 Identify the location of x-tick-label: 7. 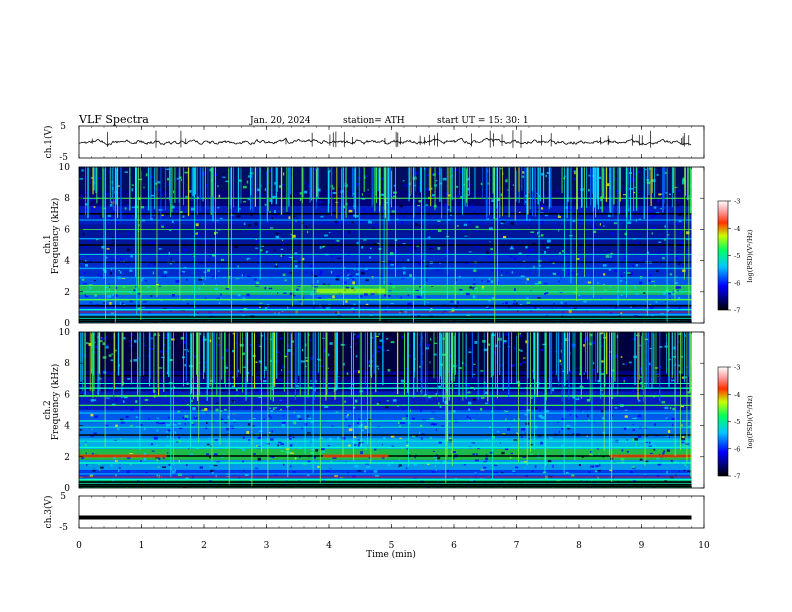
(517, 546).